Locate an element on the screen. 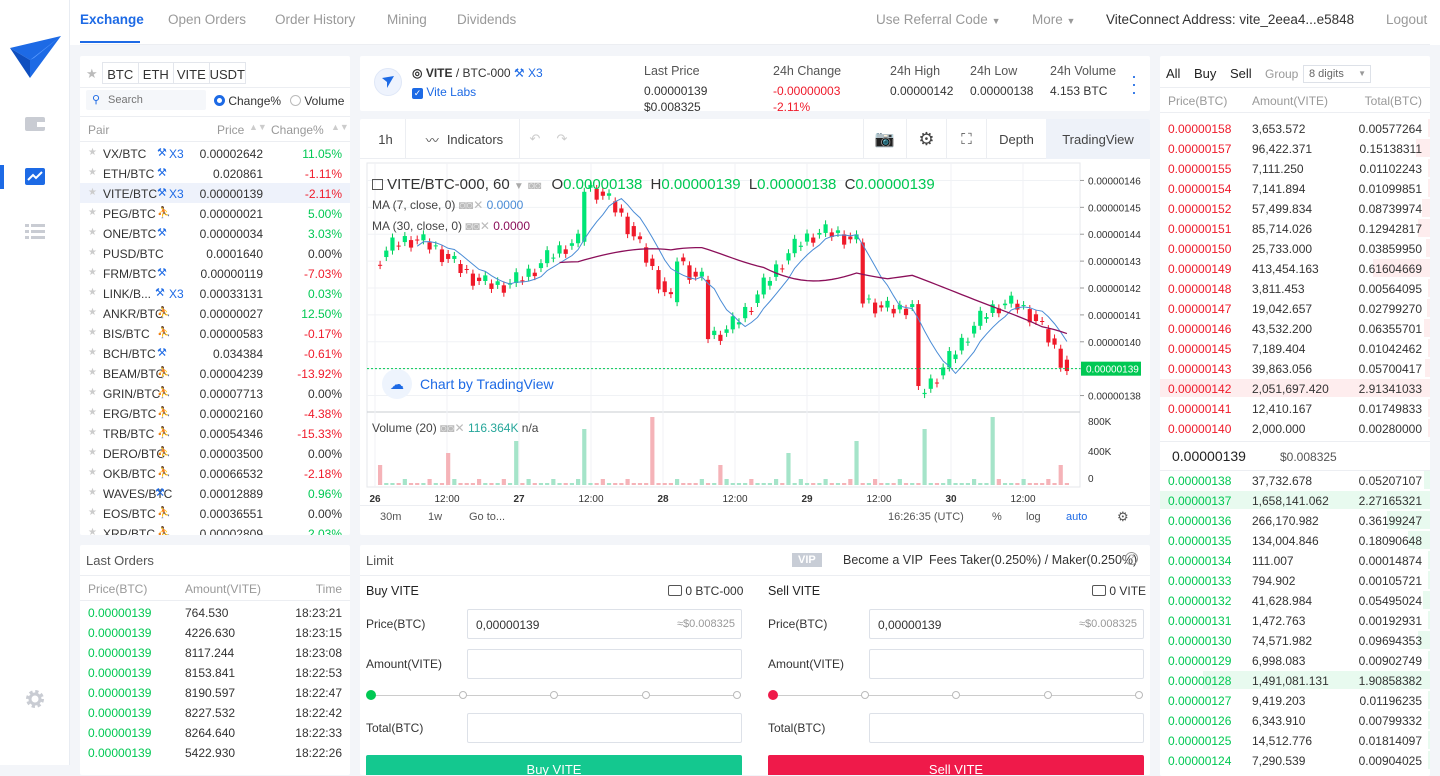 This screenshot has width=1440, height=776. favorites-star-icon: ★ is located at coordinates (92, 73).